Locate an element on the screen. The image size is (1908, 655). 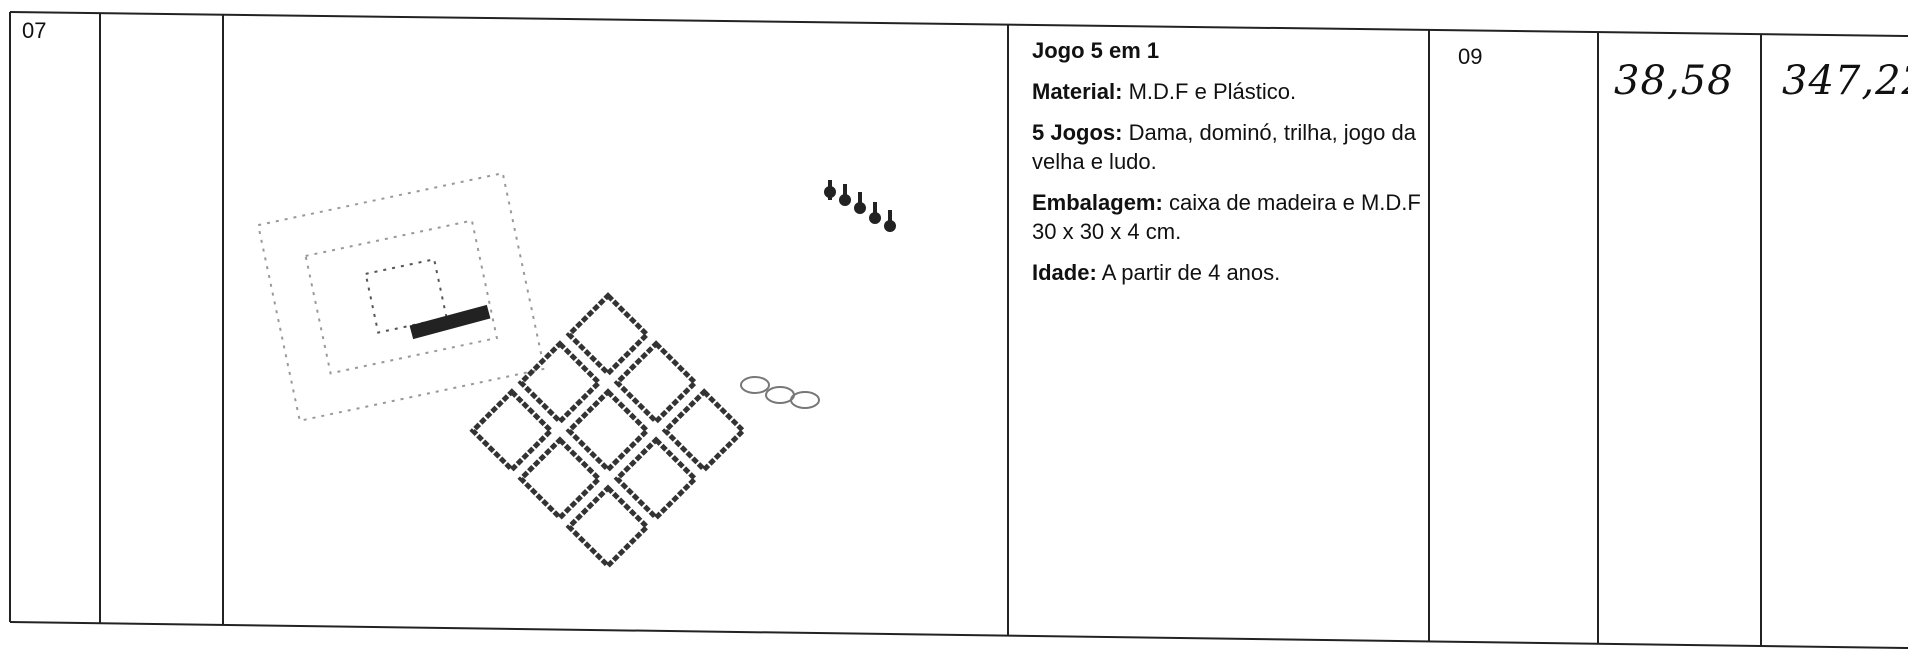
row-bottom-border is located at coordinates (958, 635).